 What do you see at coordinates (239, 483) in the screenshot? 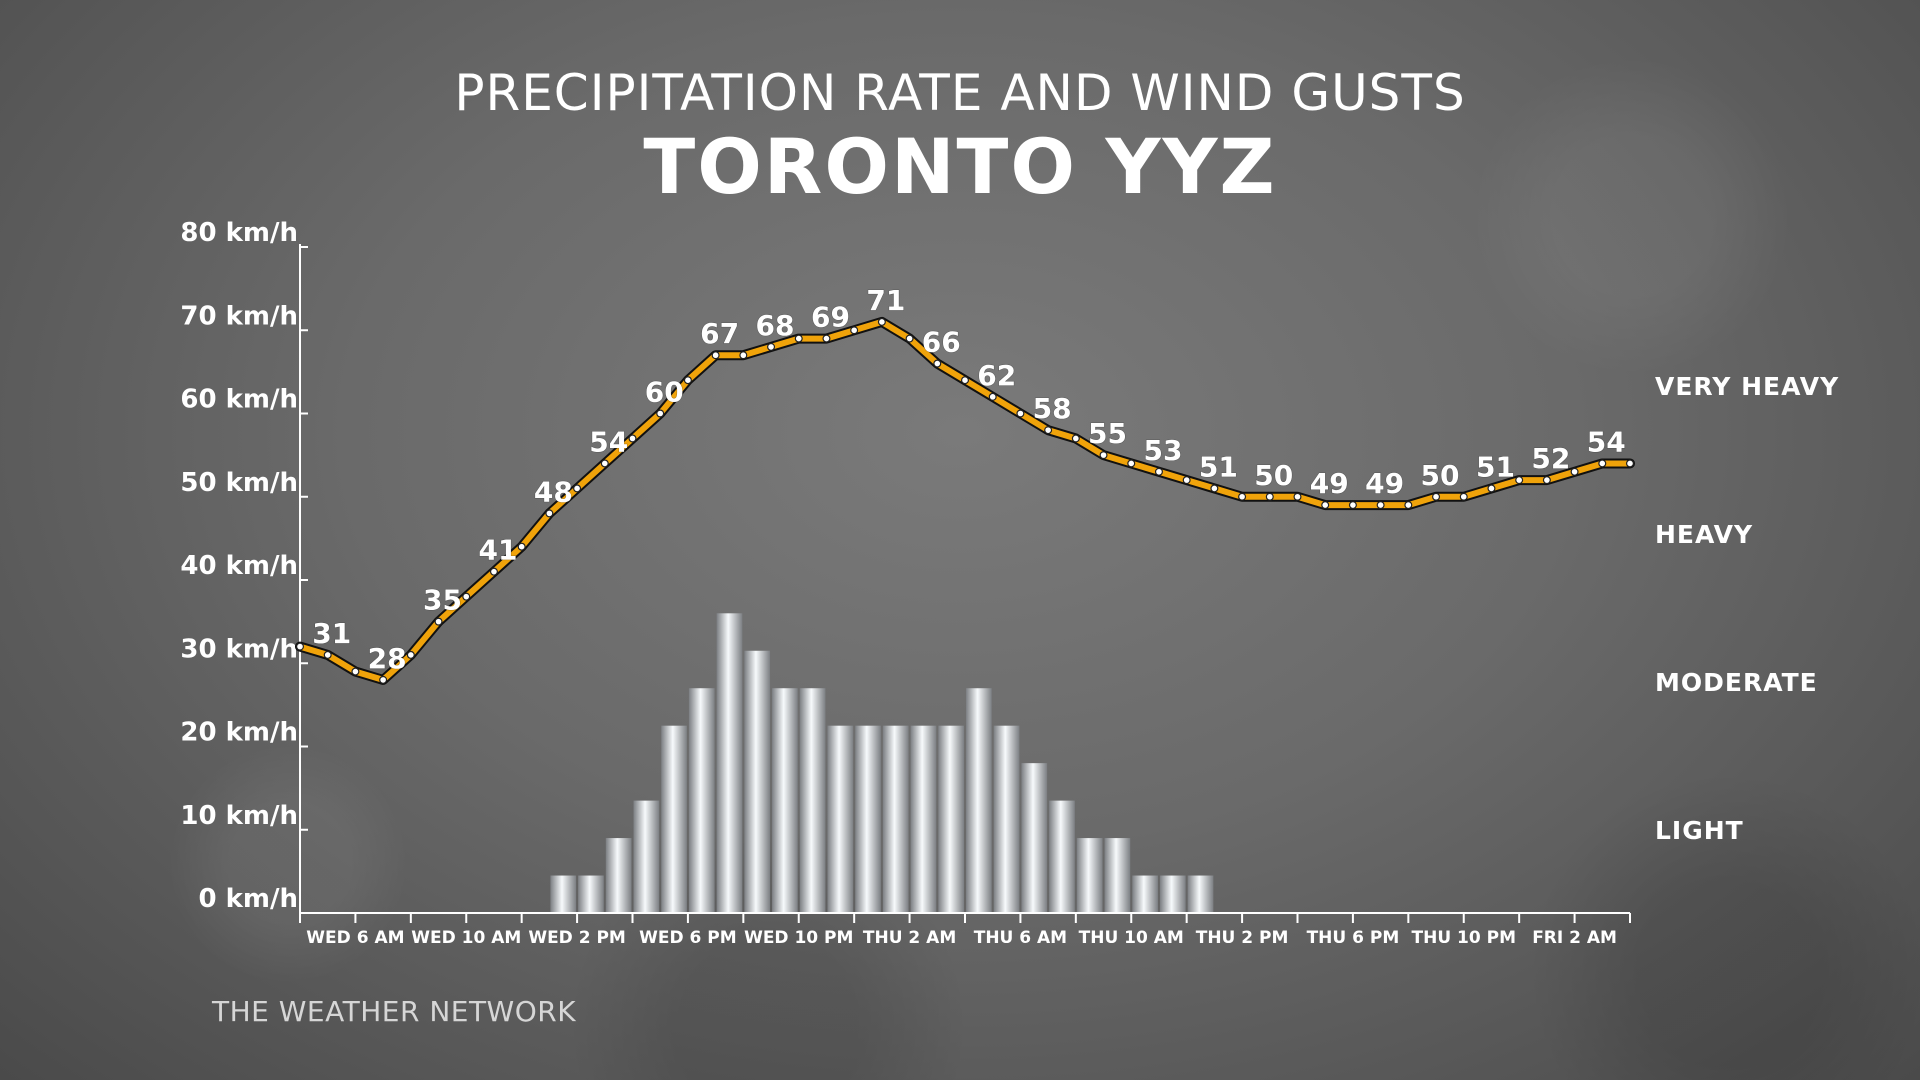
I see `y-tick-label: 50 km/h` at bounding box center [239, 483].